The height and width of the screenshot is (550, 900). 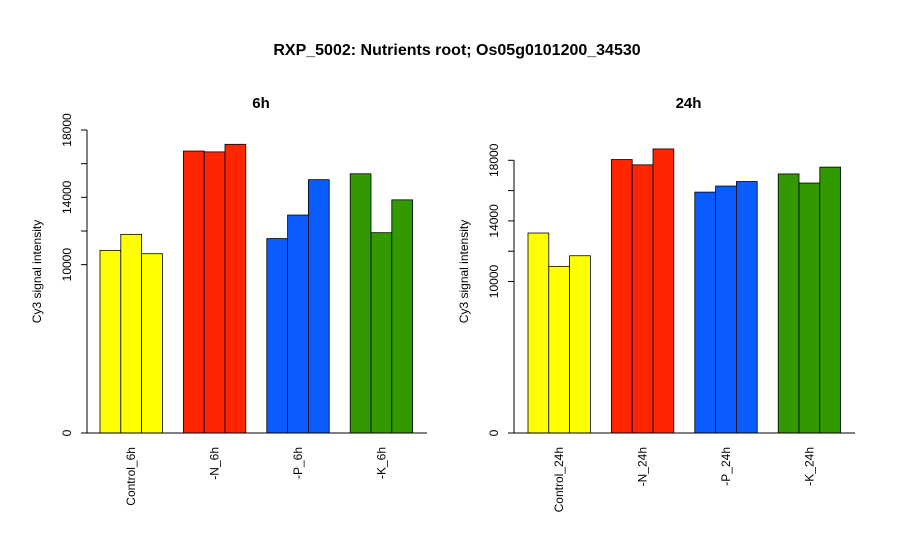 What do you see at coordinates (559, 479) in the screenshot?
I see `x-tick-label: Control_24h` at bounding box center [559, 479].